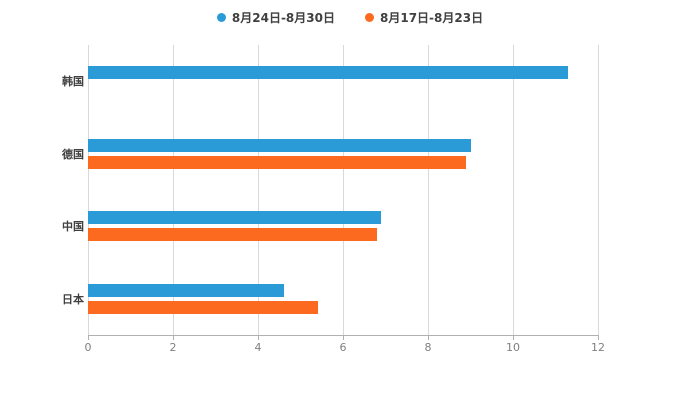  Describe the element at coordinates (343, 347) in the screenshot. I see `x-axis-tick-label: 6` at that location.